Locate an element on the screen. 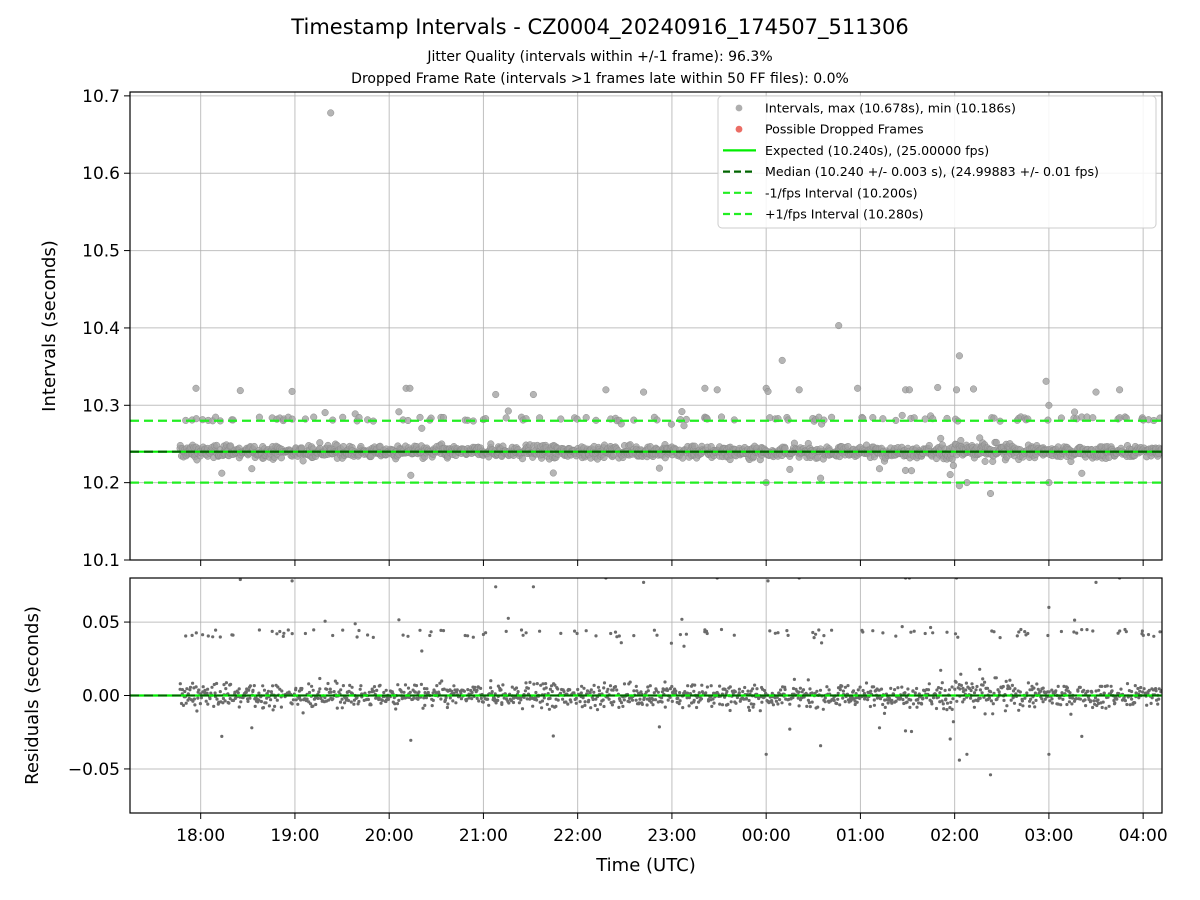 The image size is (1200, 900). x-tick-label: 04:00 is located at coordinates (1143, 836).